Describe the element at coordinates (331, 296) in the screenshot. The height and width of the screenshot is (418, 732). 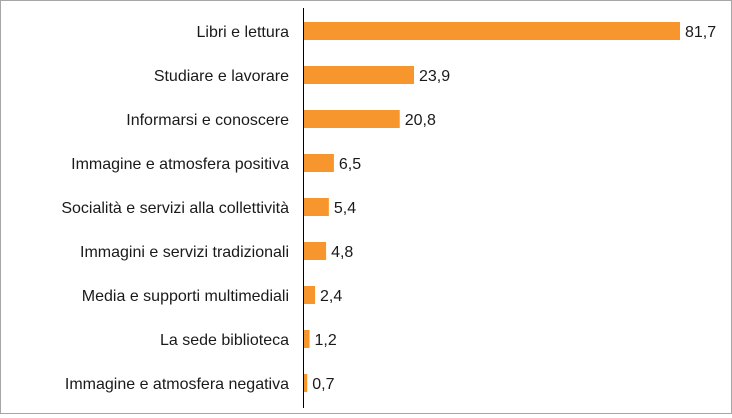
I see `value-label-7: 2,4` at that location.